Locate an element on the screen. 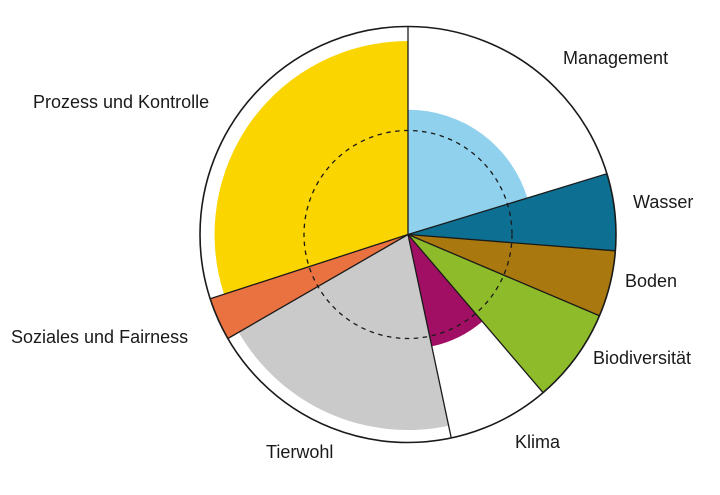 The height and width of the screenshot is (495, 720). sector-boundary-wasser is located at coordinates (507, 204).